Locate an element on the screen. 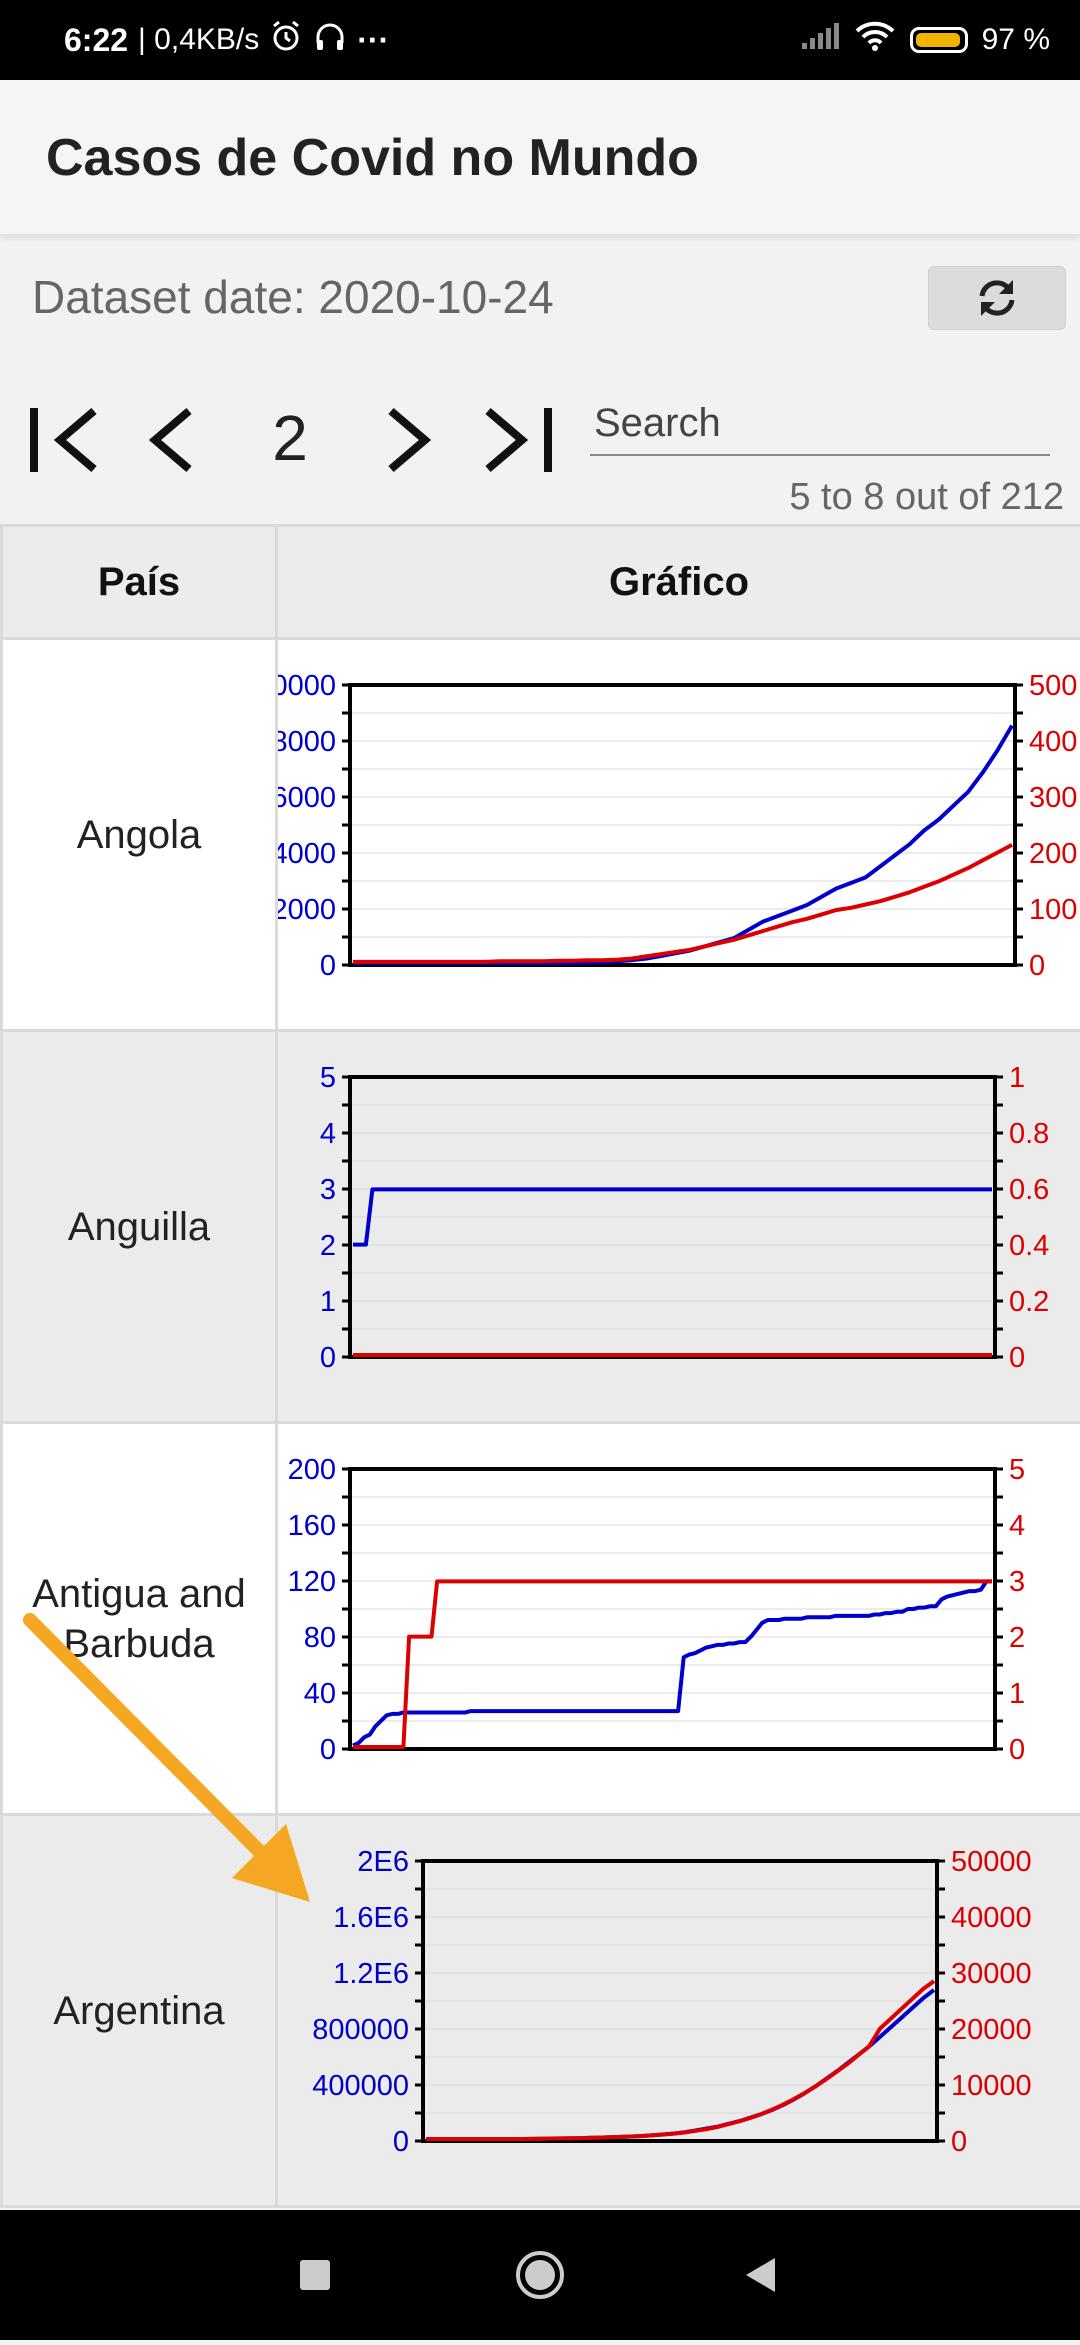 Image resolution: width=1080 pixels, height=2345 pixels. network-speed: | 0,4KB/s is located at coordinates (198, 40).